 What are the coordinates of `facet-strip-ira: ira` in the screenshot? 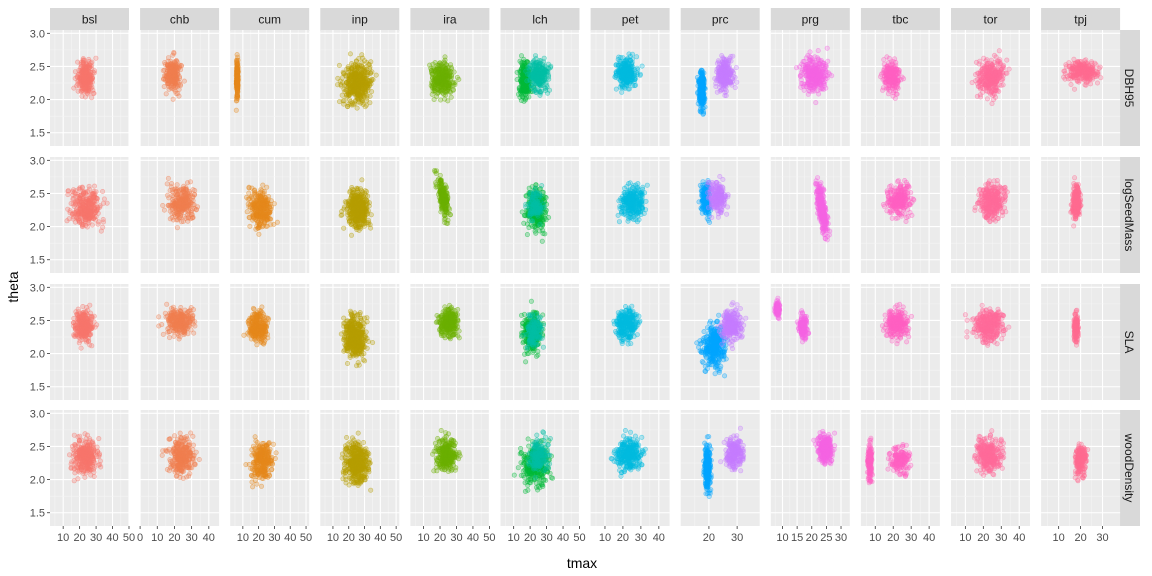 It's located at (450, 19).